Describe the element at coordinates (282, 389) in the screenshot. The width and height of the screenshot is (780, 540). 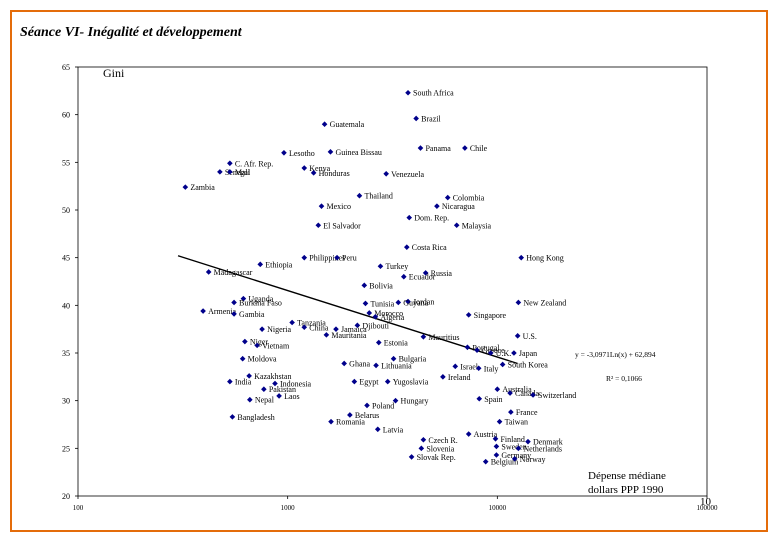
I see `point-label: Pakistan` at that location.